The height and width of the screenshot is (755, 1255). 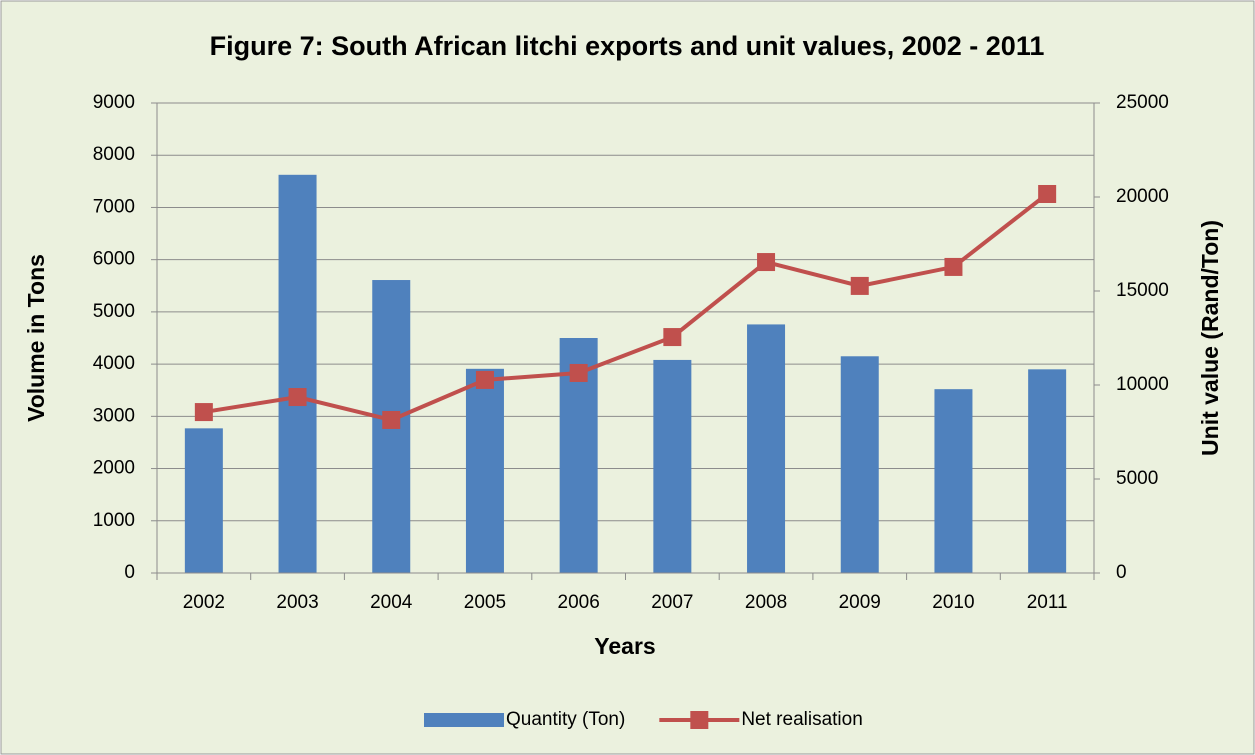 What do you see at coordinates (114, 102) in the screenshot?
I see `y-tick-label: 9000` at bounding box center [114, 102].